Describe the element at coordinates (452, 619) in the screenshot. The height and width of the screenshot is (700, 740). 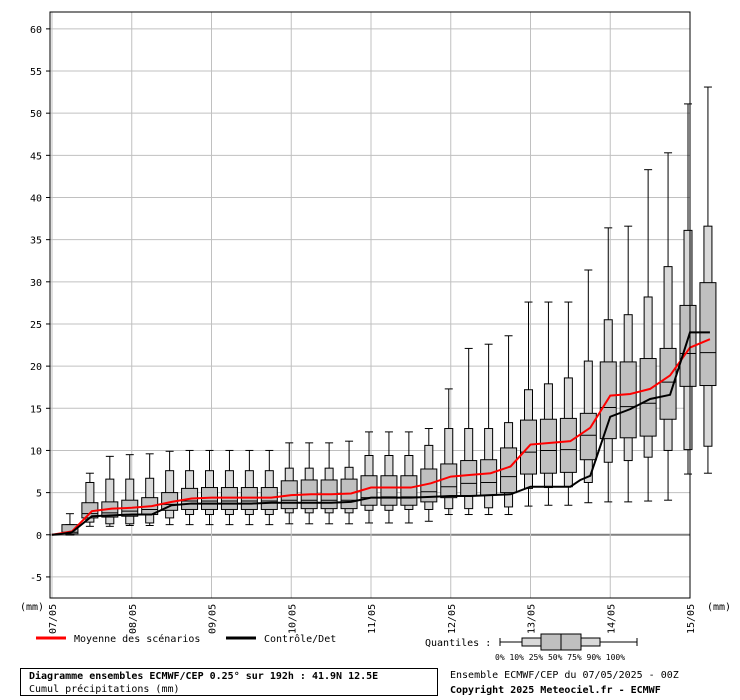
I see `x-tick-label: 12/05` at that location.